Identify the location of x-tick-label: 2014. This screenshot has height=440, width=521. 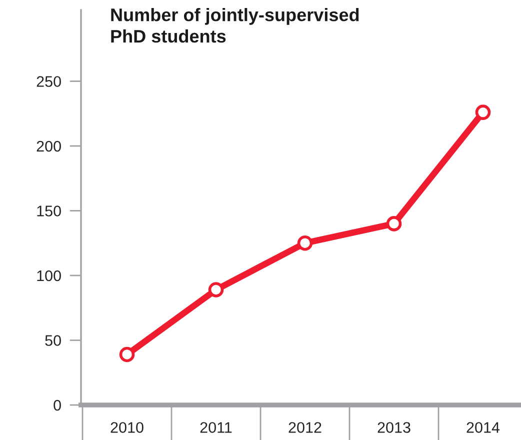
(483, 427).